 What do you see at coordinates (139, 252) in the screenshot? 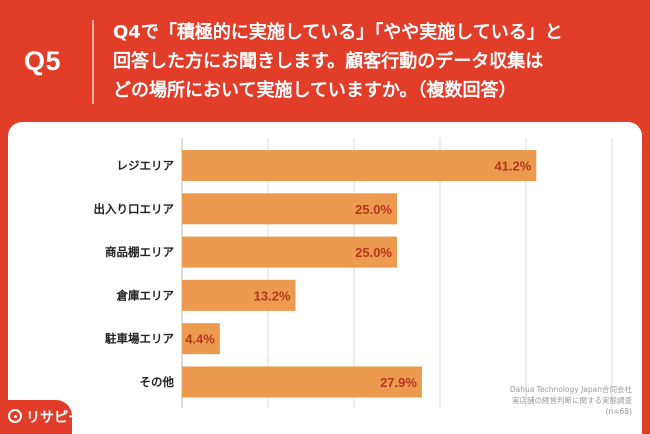
I see `category-label: 商品棚エリア` at bounding box center [139, 252].